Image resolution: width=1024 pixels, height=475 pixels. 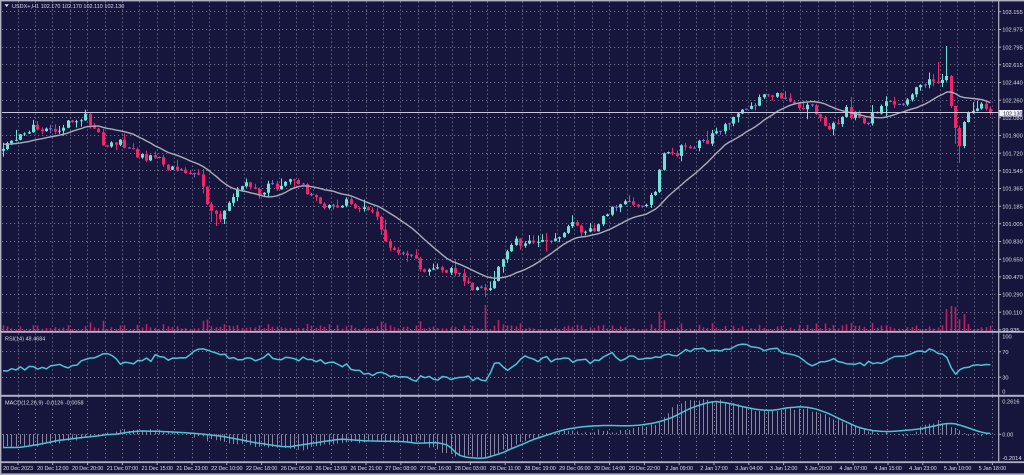 What do you see at coordinates (1012, 48) in the screenshot?
I see `svg-text: 102.795` at bounding box center [1012, 48].